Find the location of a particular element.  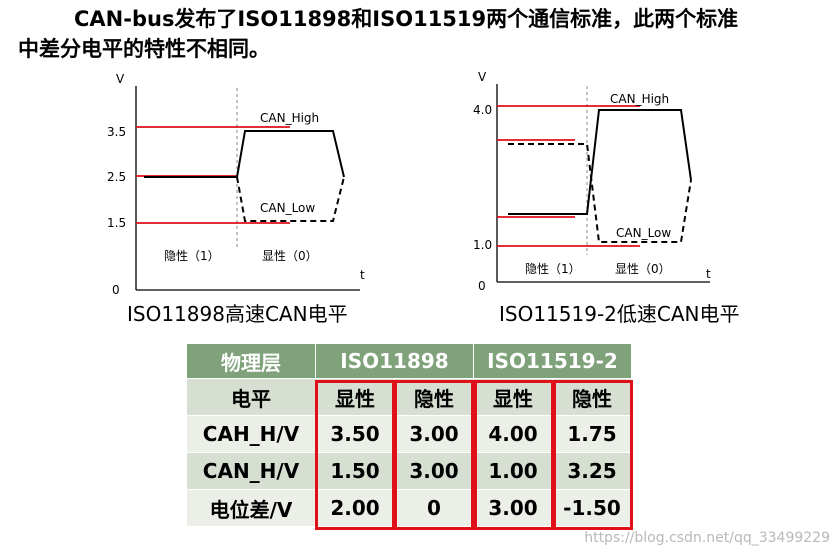

highlight-box-iso11519-recessive is located at coordinates (593, 455).